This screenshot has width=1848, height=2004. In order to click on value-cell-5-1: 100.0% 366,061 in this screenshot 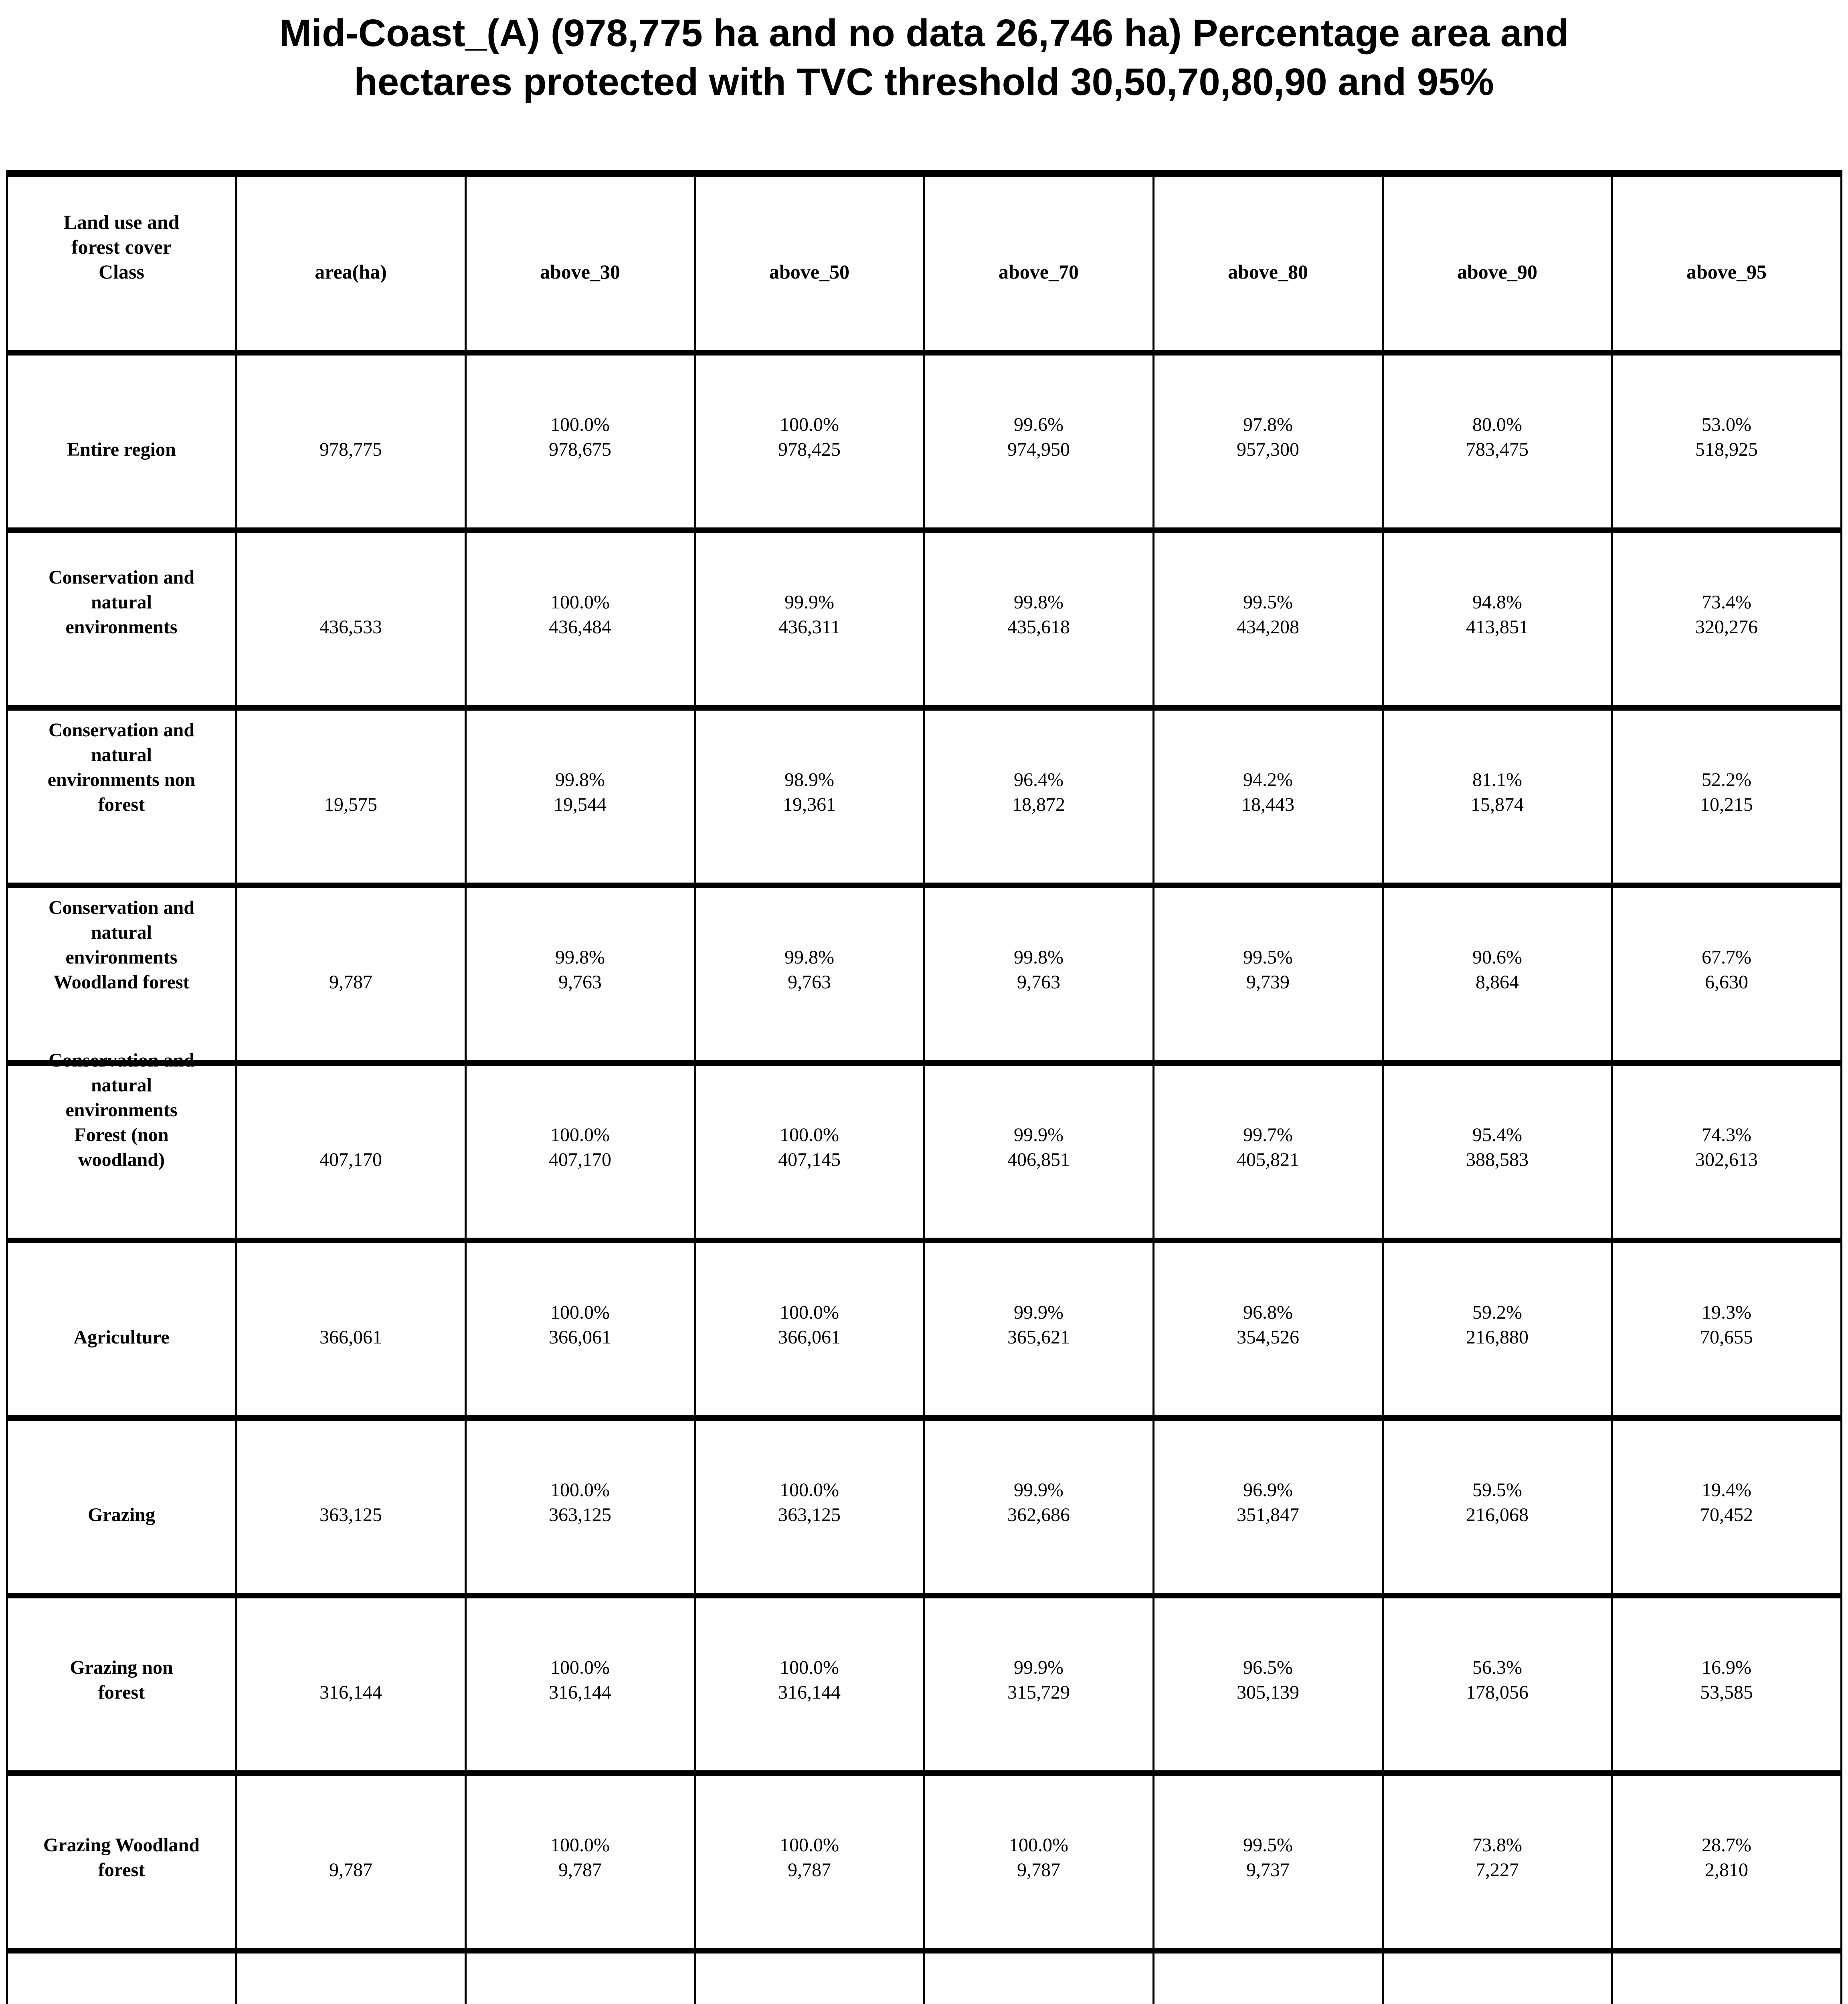, I will do `click(810, 1332)`.